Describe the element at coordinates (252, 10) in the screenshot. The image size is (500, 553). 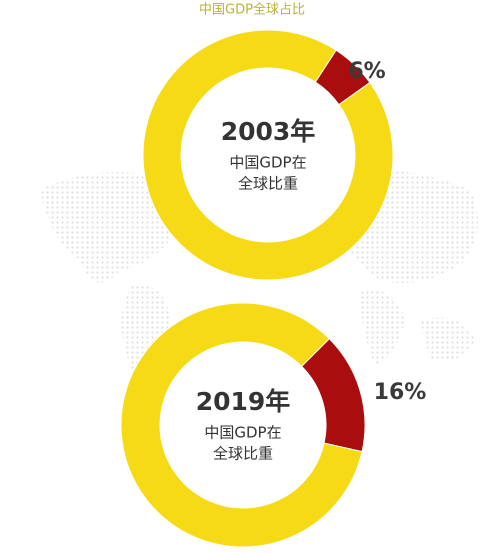
I see `page-title: 中国GDP全球占比` at that location.